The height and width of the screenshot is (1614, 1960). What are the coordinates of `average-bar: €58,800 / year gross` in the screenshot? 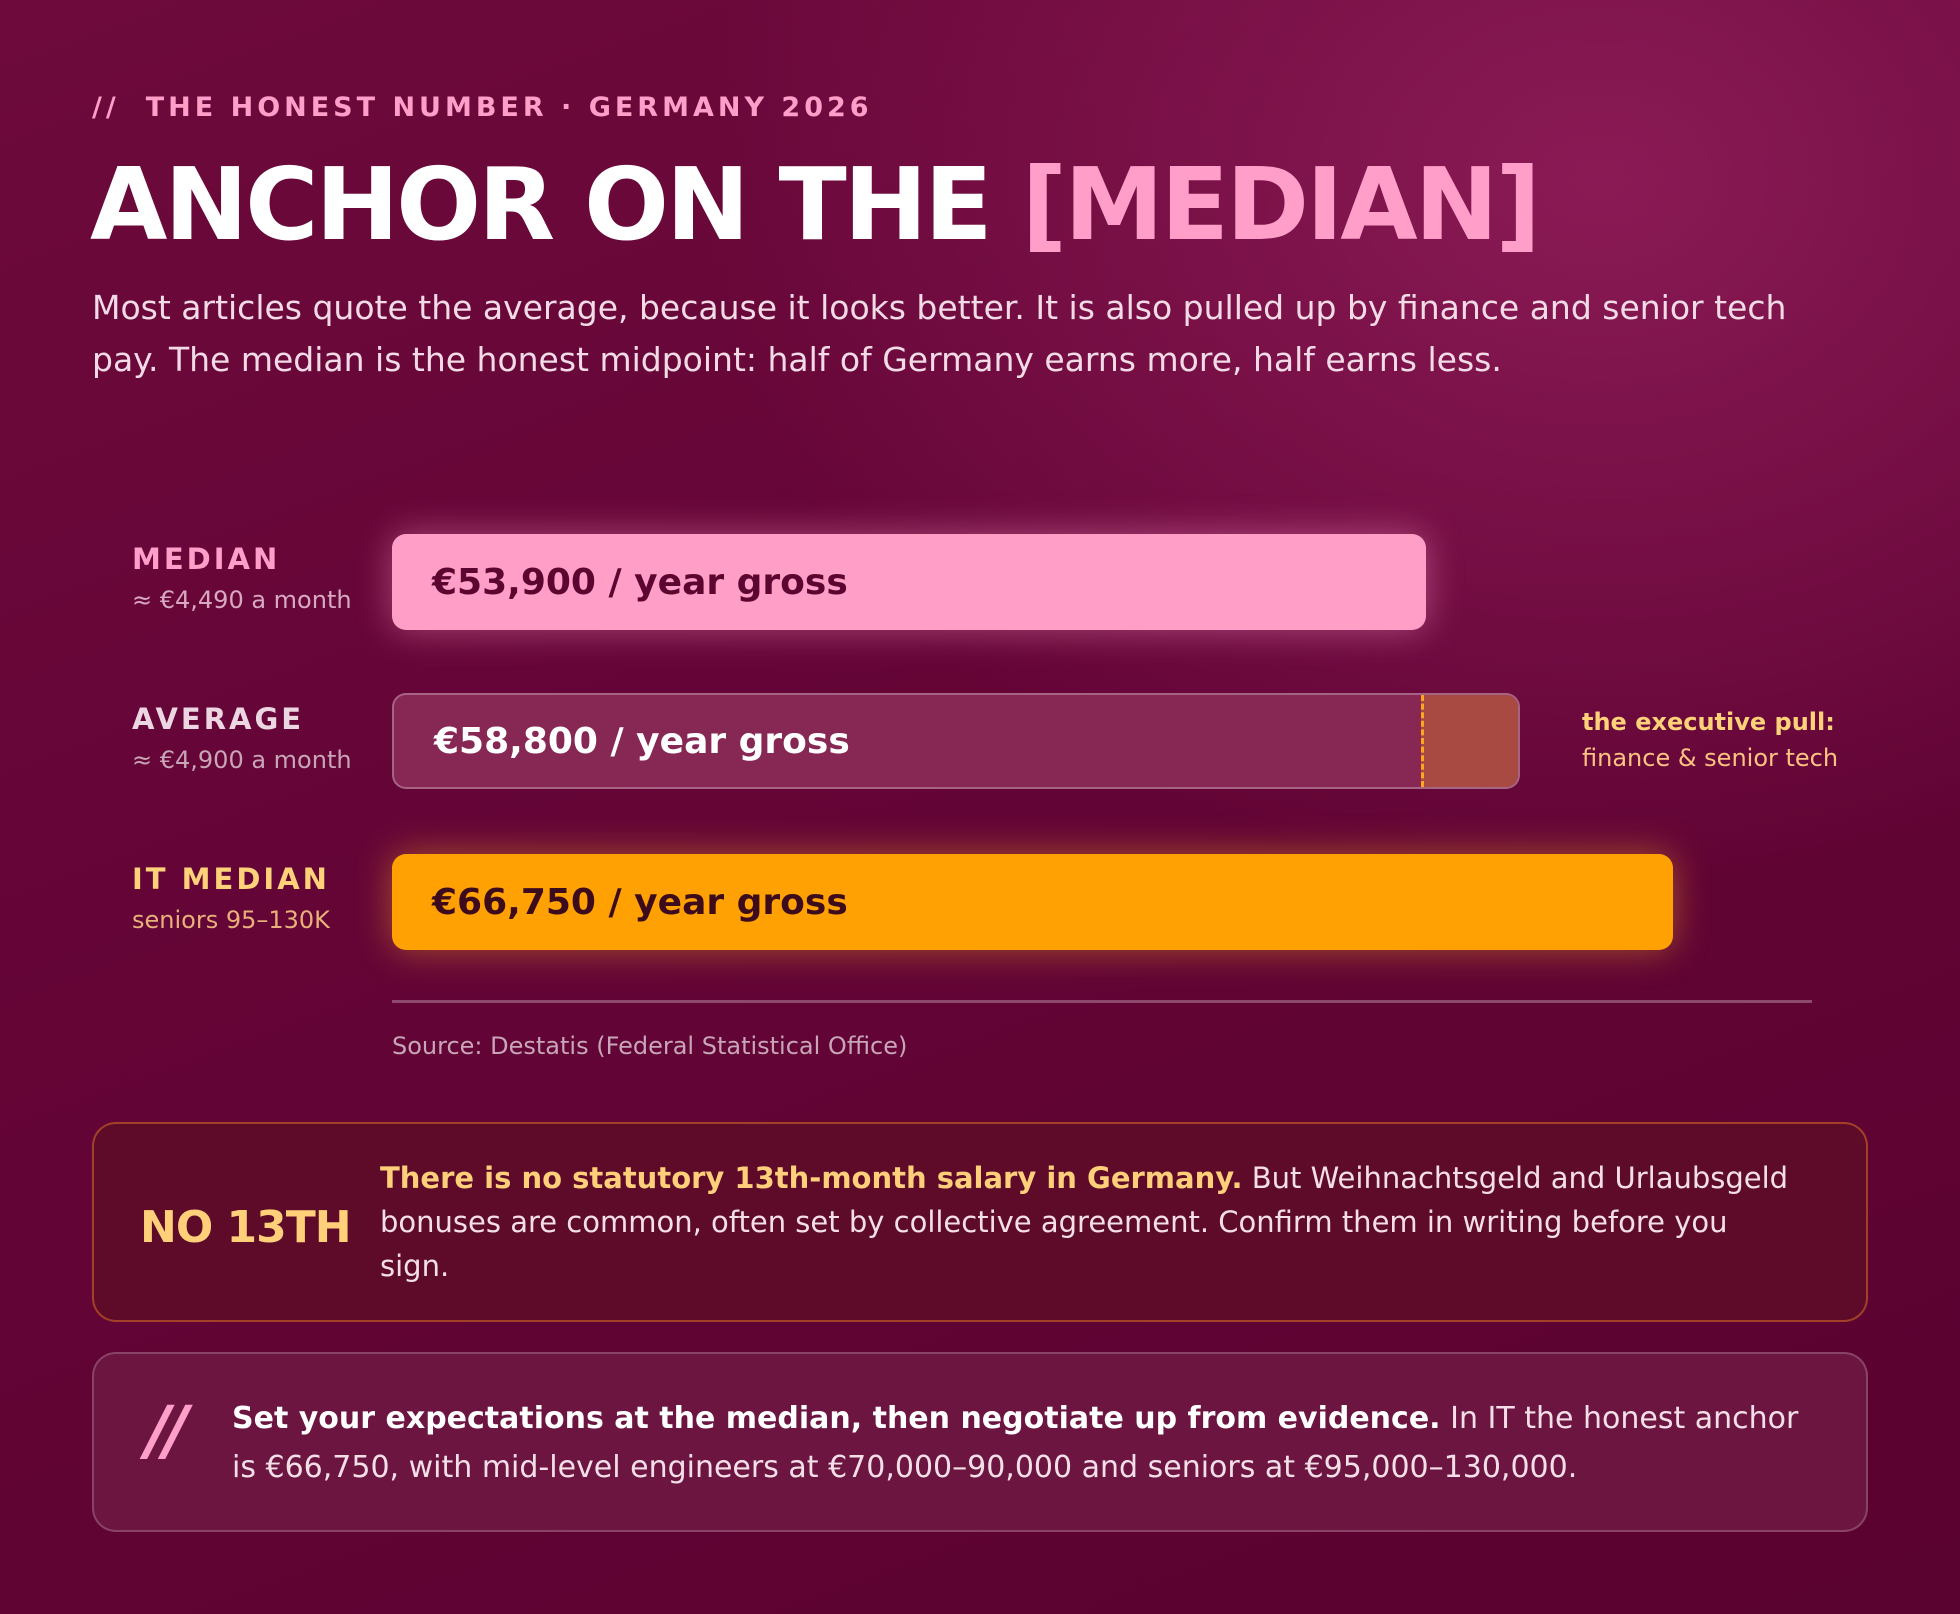 It's located at (956, 741).